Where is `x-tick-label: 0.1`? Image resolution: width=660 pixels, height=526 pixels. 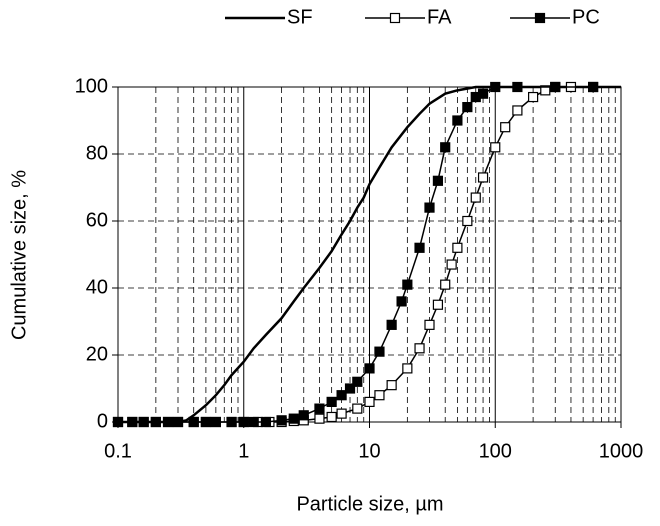 x-tick-label: 0.1 is located at coordinates (118, 451).